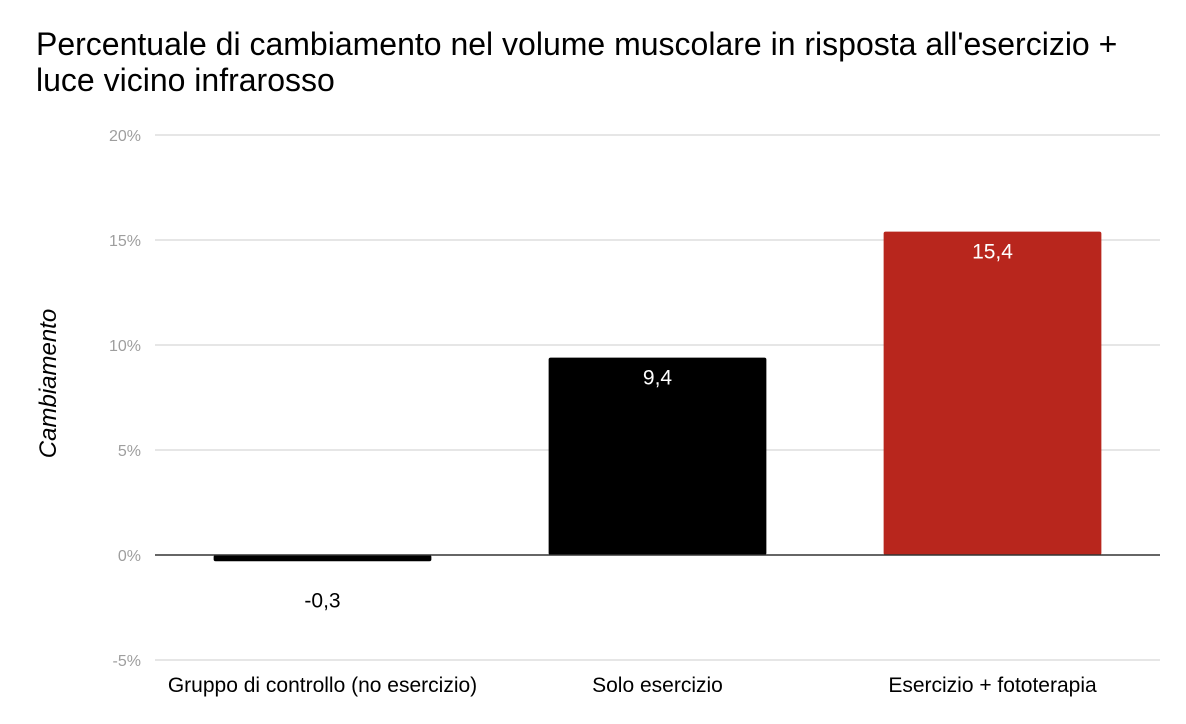 This screenshot has width=1186, height=724. Describe the element at coordinates (322, 685) in the screenshot. I see `x-category-label: Gruppo di controllo (no esercizio)` at that location.